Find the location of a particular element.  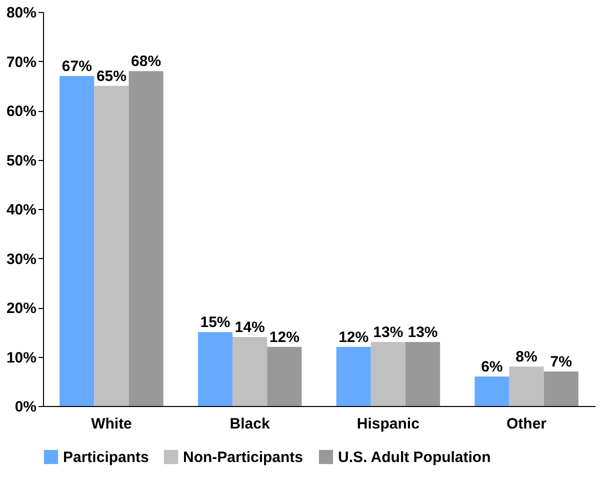

data-label: 8% is located at coordinates (527, 357).